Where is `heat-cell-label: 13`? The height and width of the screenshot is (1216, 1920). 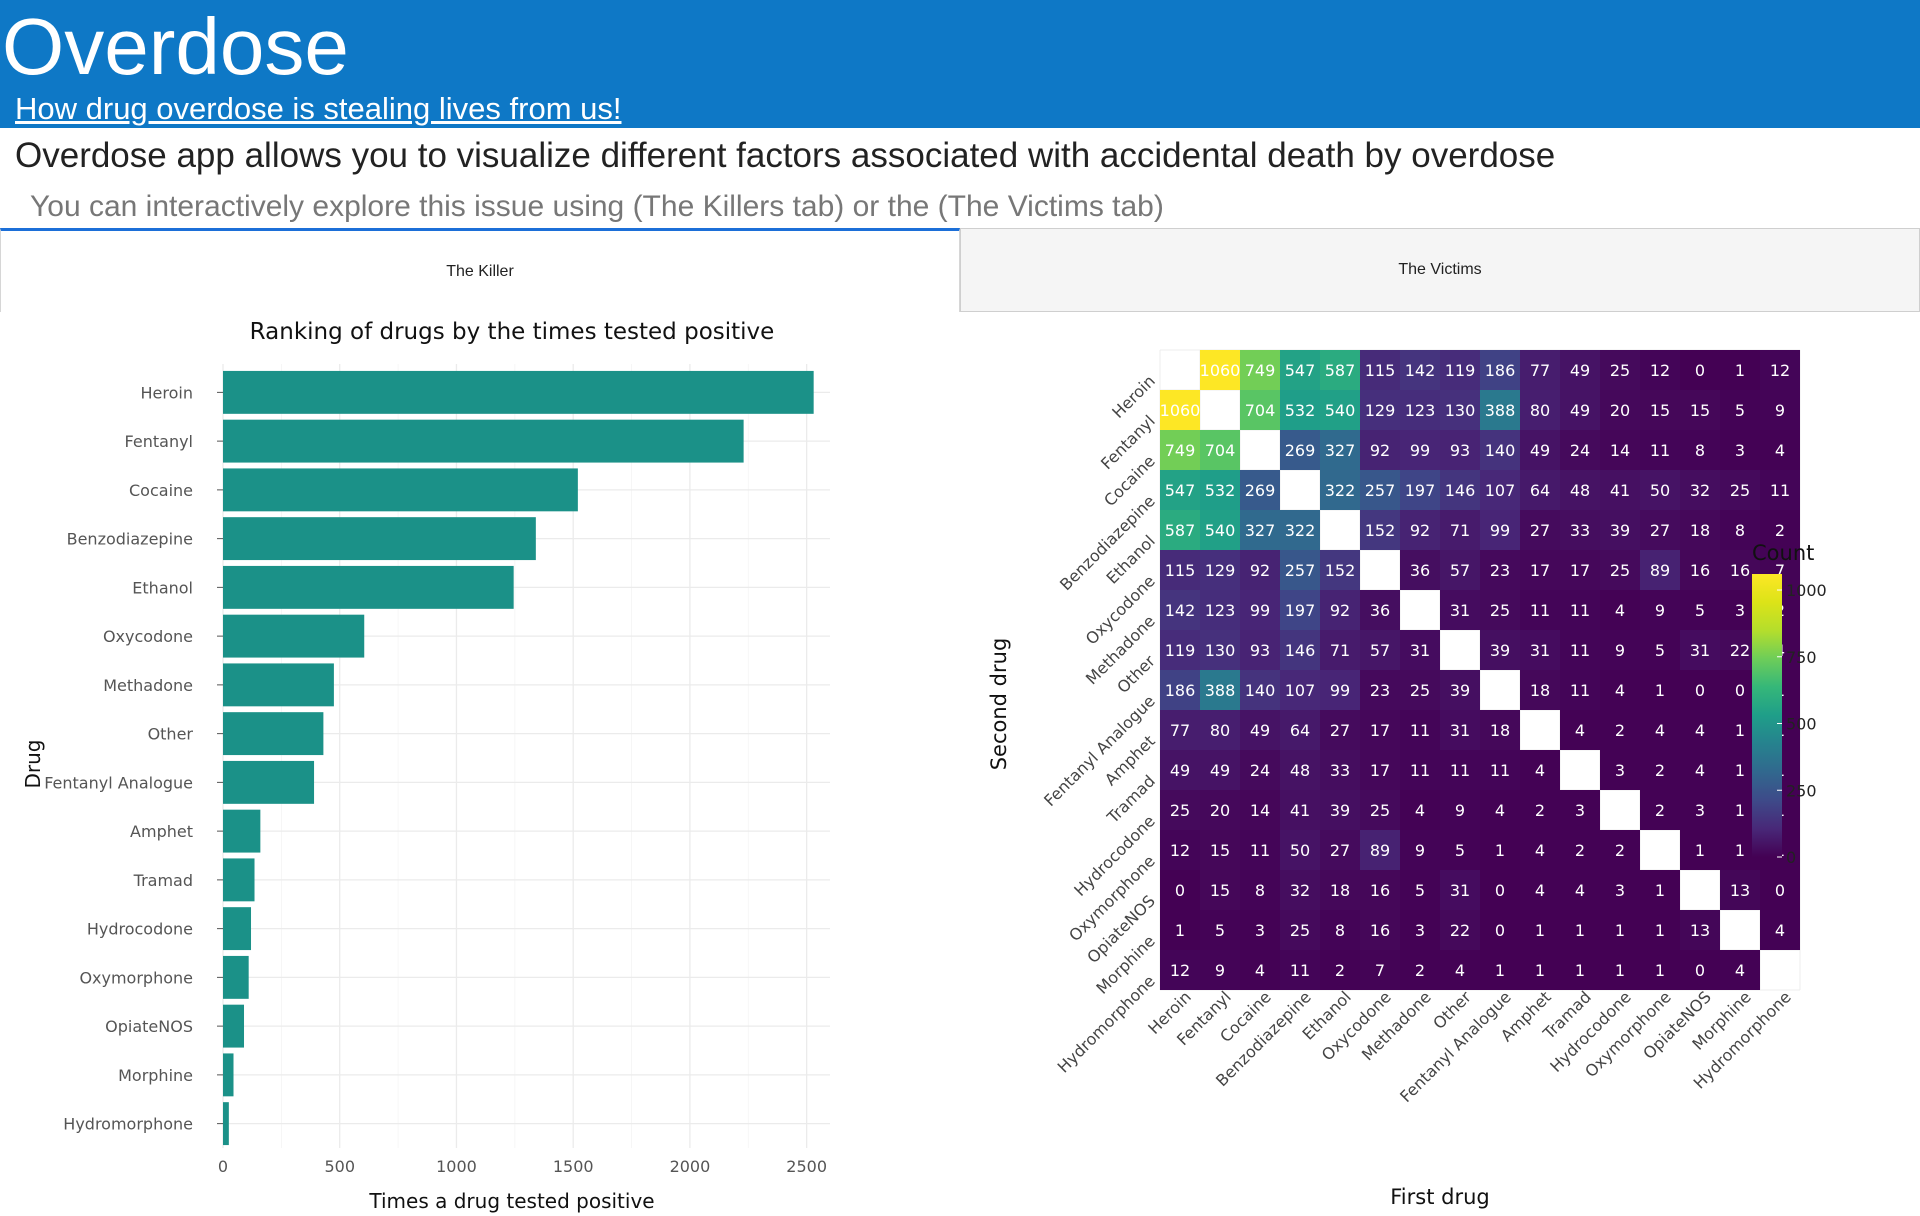
heat-cell-label: 13 is located at coordinates (1740, 890).